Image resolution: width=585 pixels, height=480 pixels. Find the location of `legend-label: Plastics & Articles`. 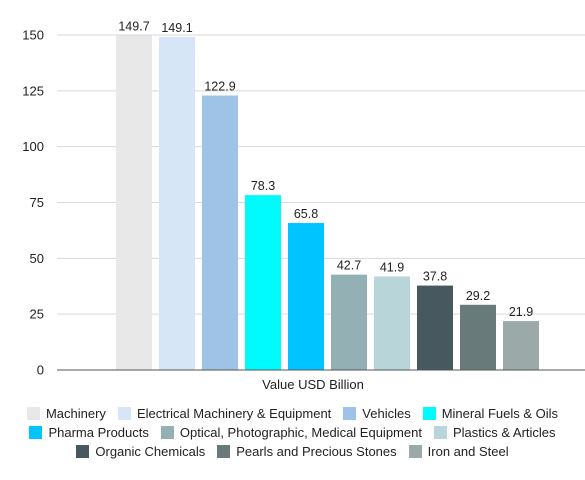

legend-label: Plastics & Articles is located at coordinates (504, 432).